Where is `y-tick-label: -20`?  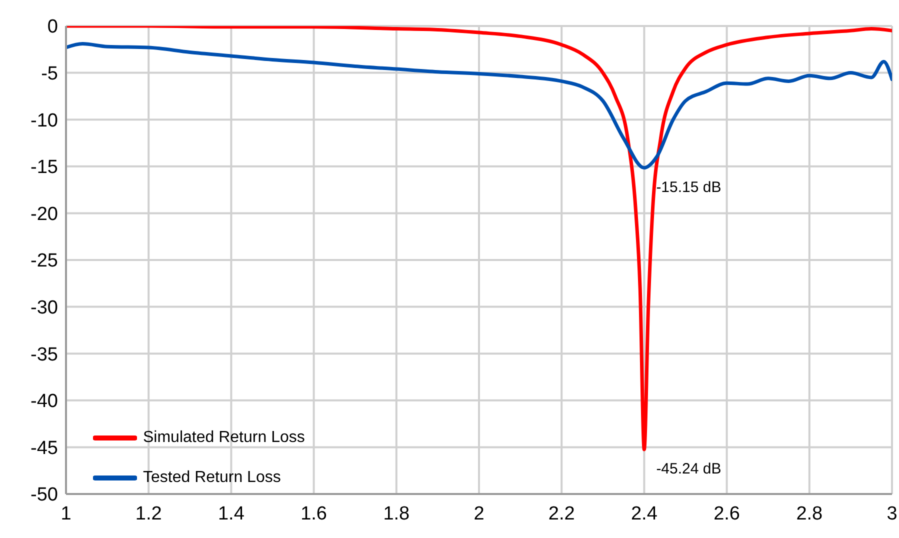 y-tick-label: -20 is located at coordinates (44, 214).